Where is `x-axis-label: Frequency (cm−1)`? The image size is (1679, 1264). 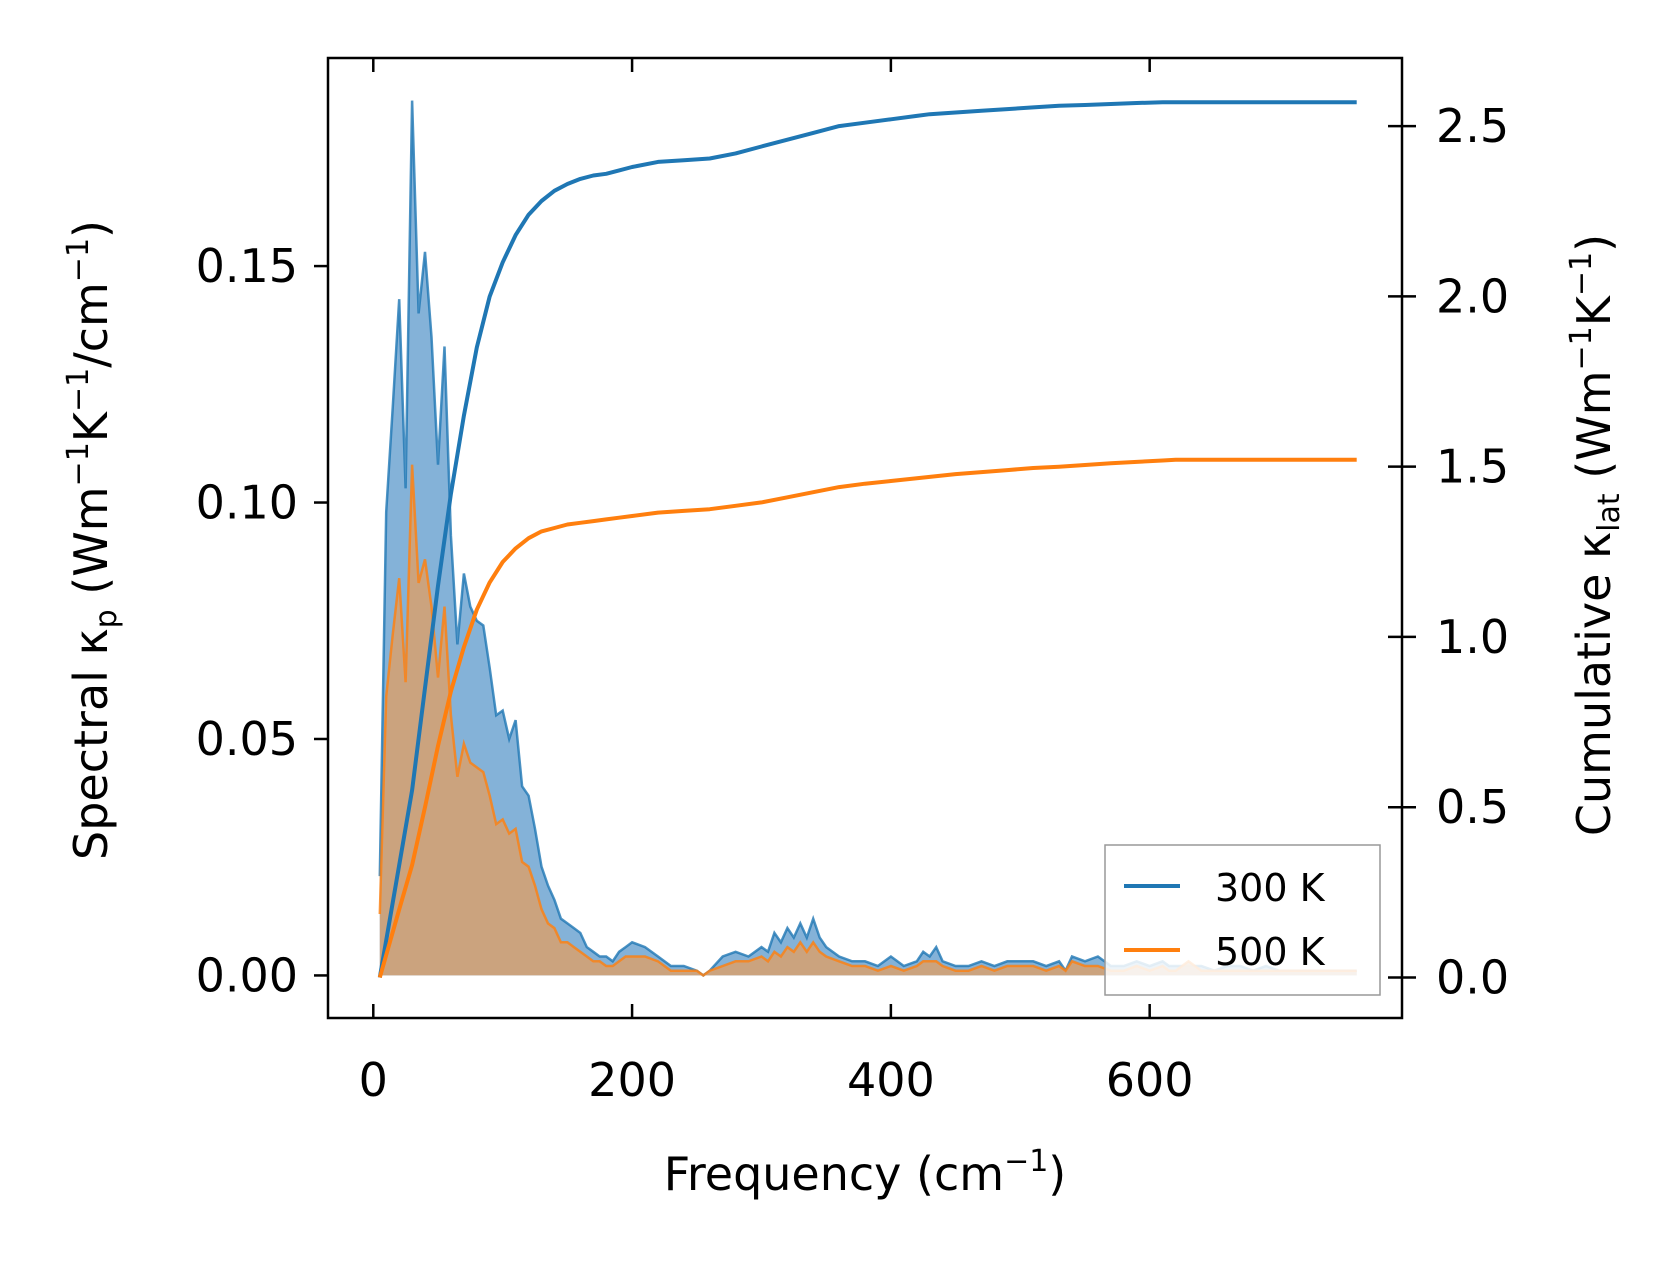 x-axis-label: Frequency (cm−1) is located at coordinates (865, 1172).